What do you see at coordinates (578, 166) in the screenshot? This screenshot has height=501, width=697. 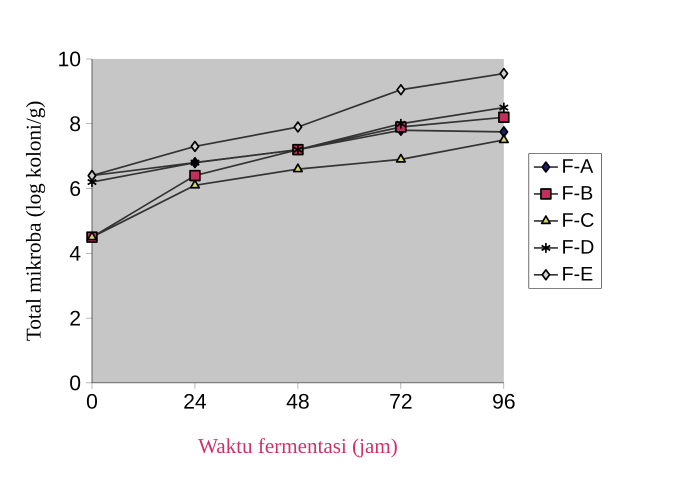 I see `legend-label: F-A` at bounding box center [578, 166].